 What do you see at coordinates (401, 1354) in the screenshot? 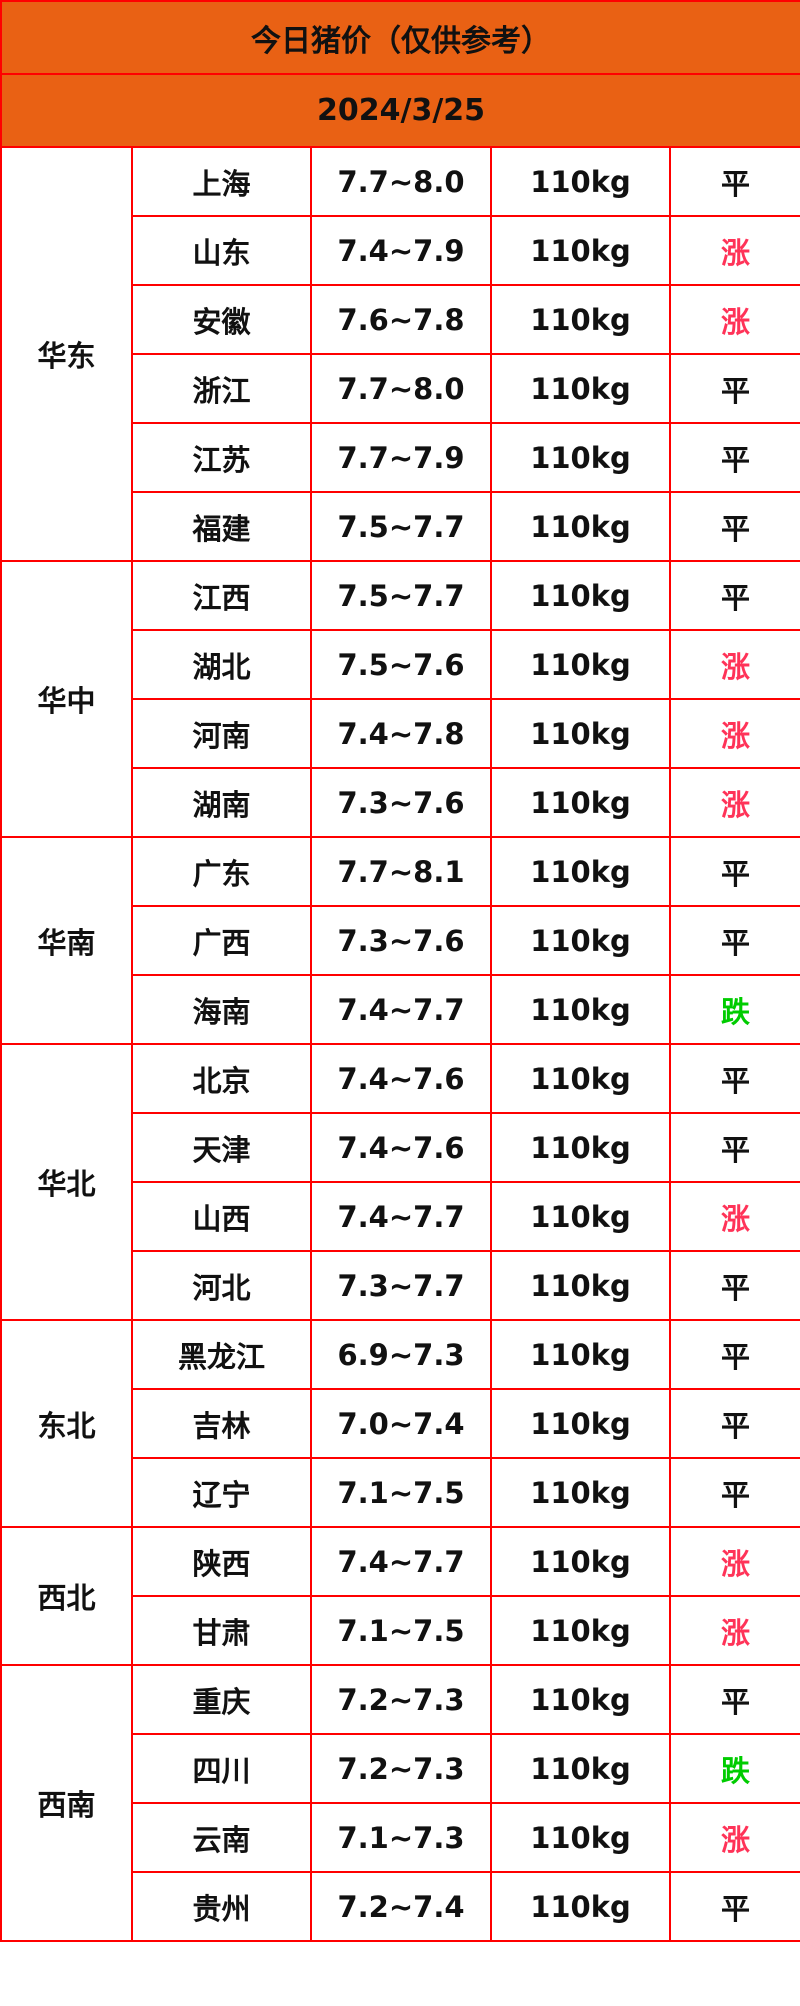
I see `price-cell: 6.9~7.3` at bounding box center [401, 1354].